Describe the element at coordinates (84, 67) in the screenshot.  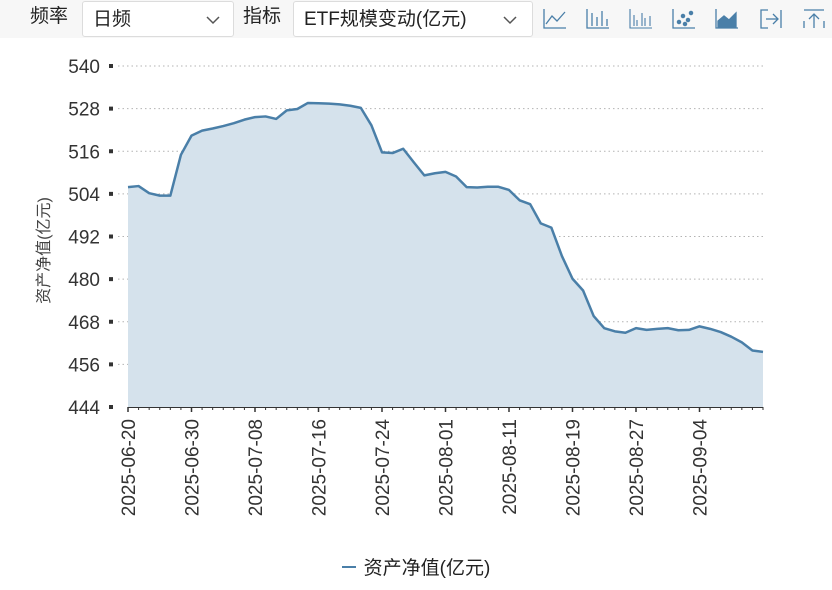
I see `y-tick-label: 540` at that location.